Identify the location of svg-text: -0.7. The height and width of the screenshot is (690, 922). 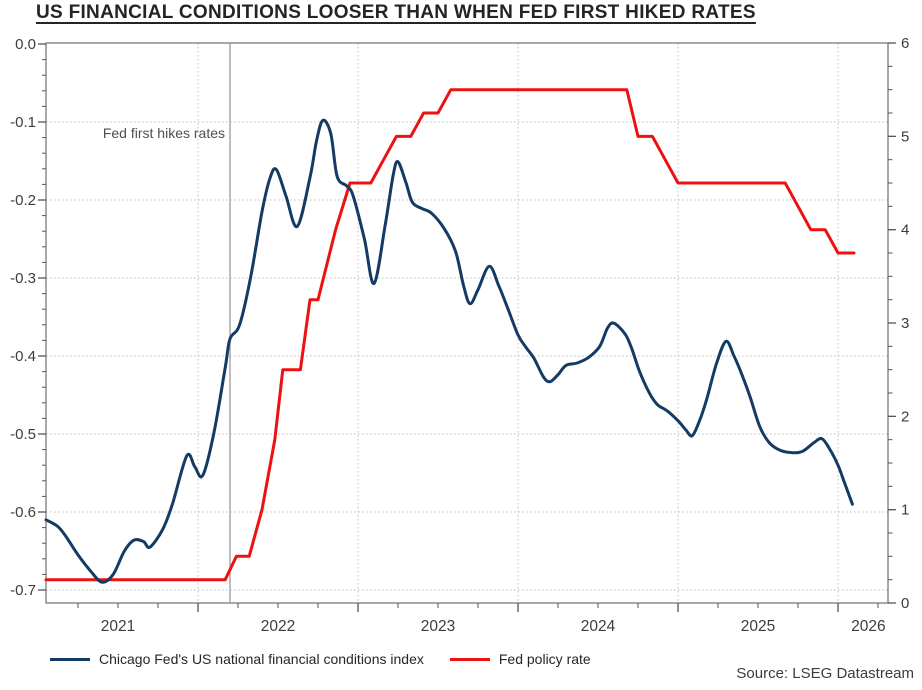
(23, 590).